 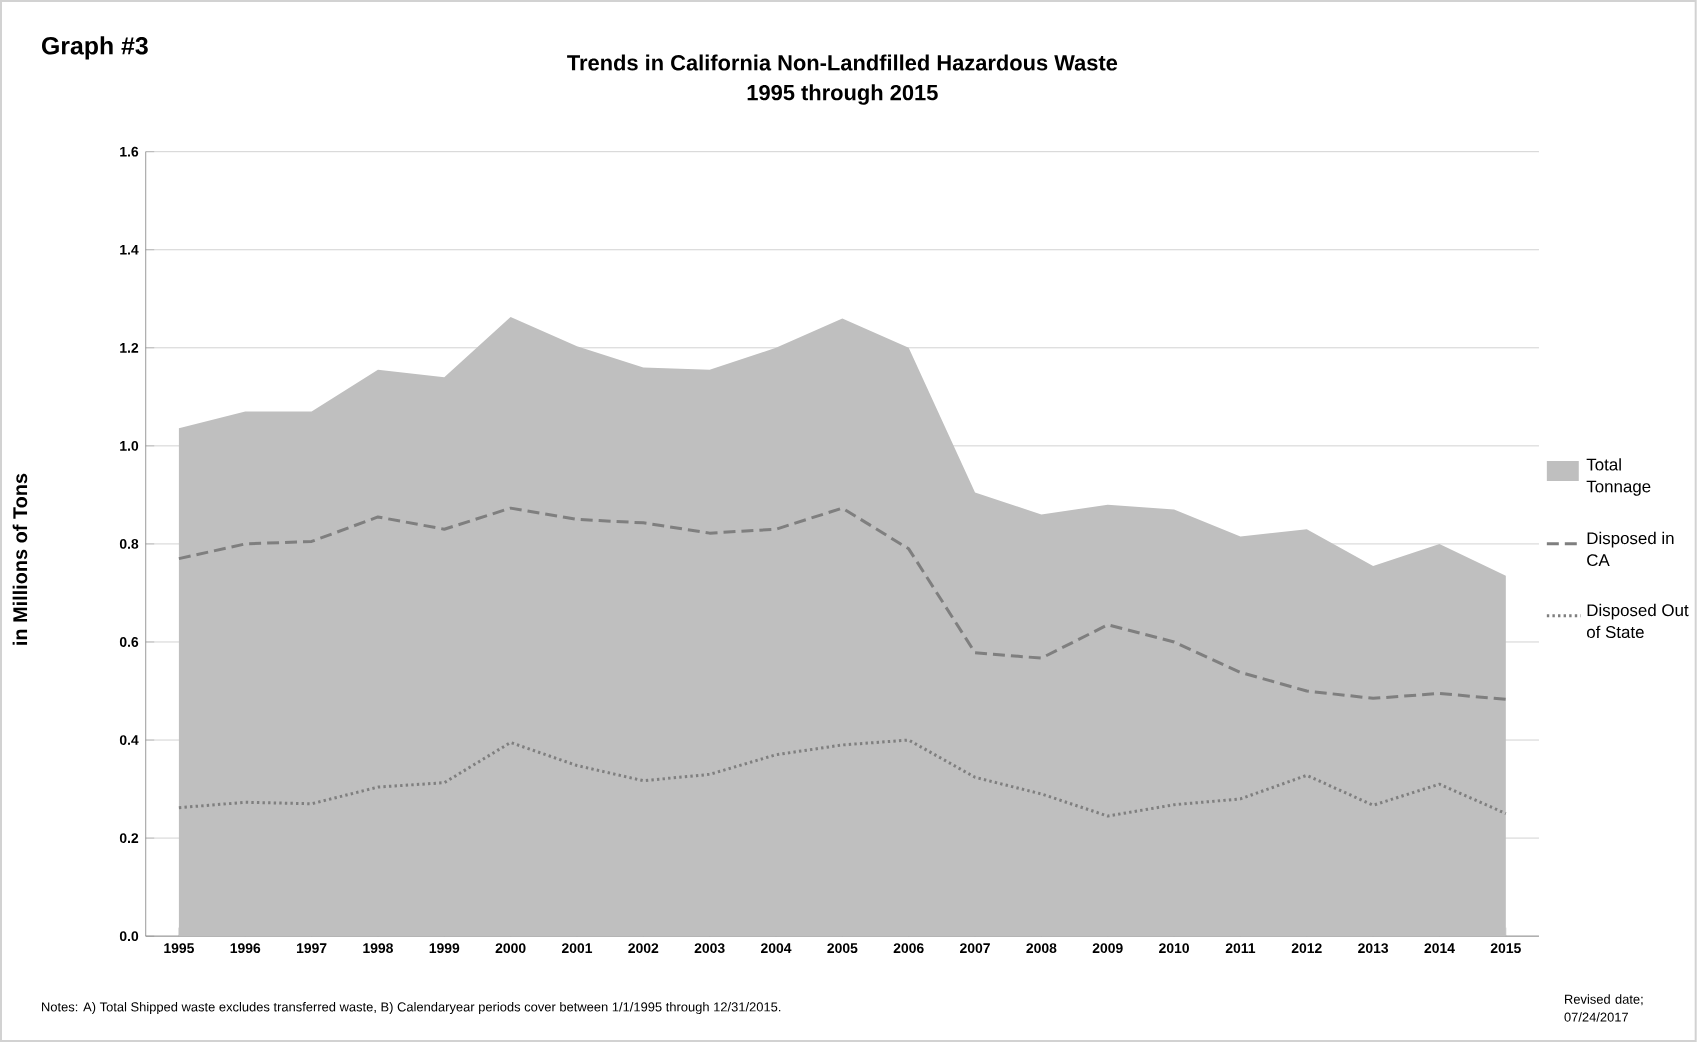 I want to click on legend-label: Total Tonnage, so click(x=1618, y=477).